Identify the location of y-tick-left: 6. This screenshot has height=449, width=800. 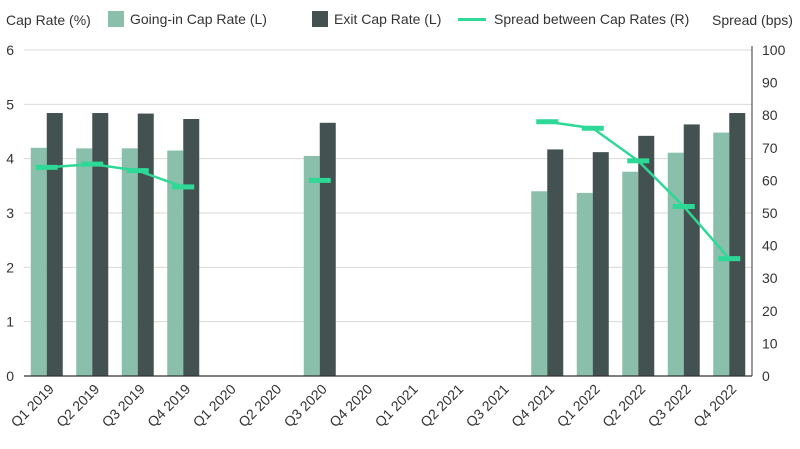
(10, 50).